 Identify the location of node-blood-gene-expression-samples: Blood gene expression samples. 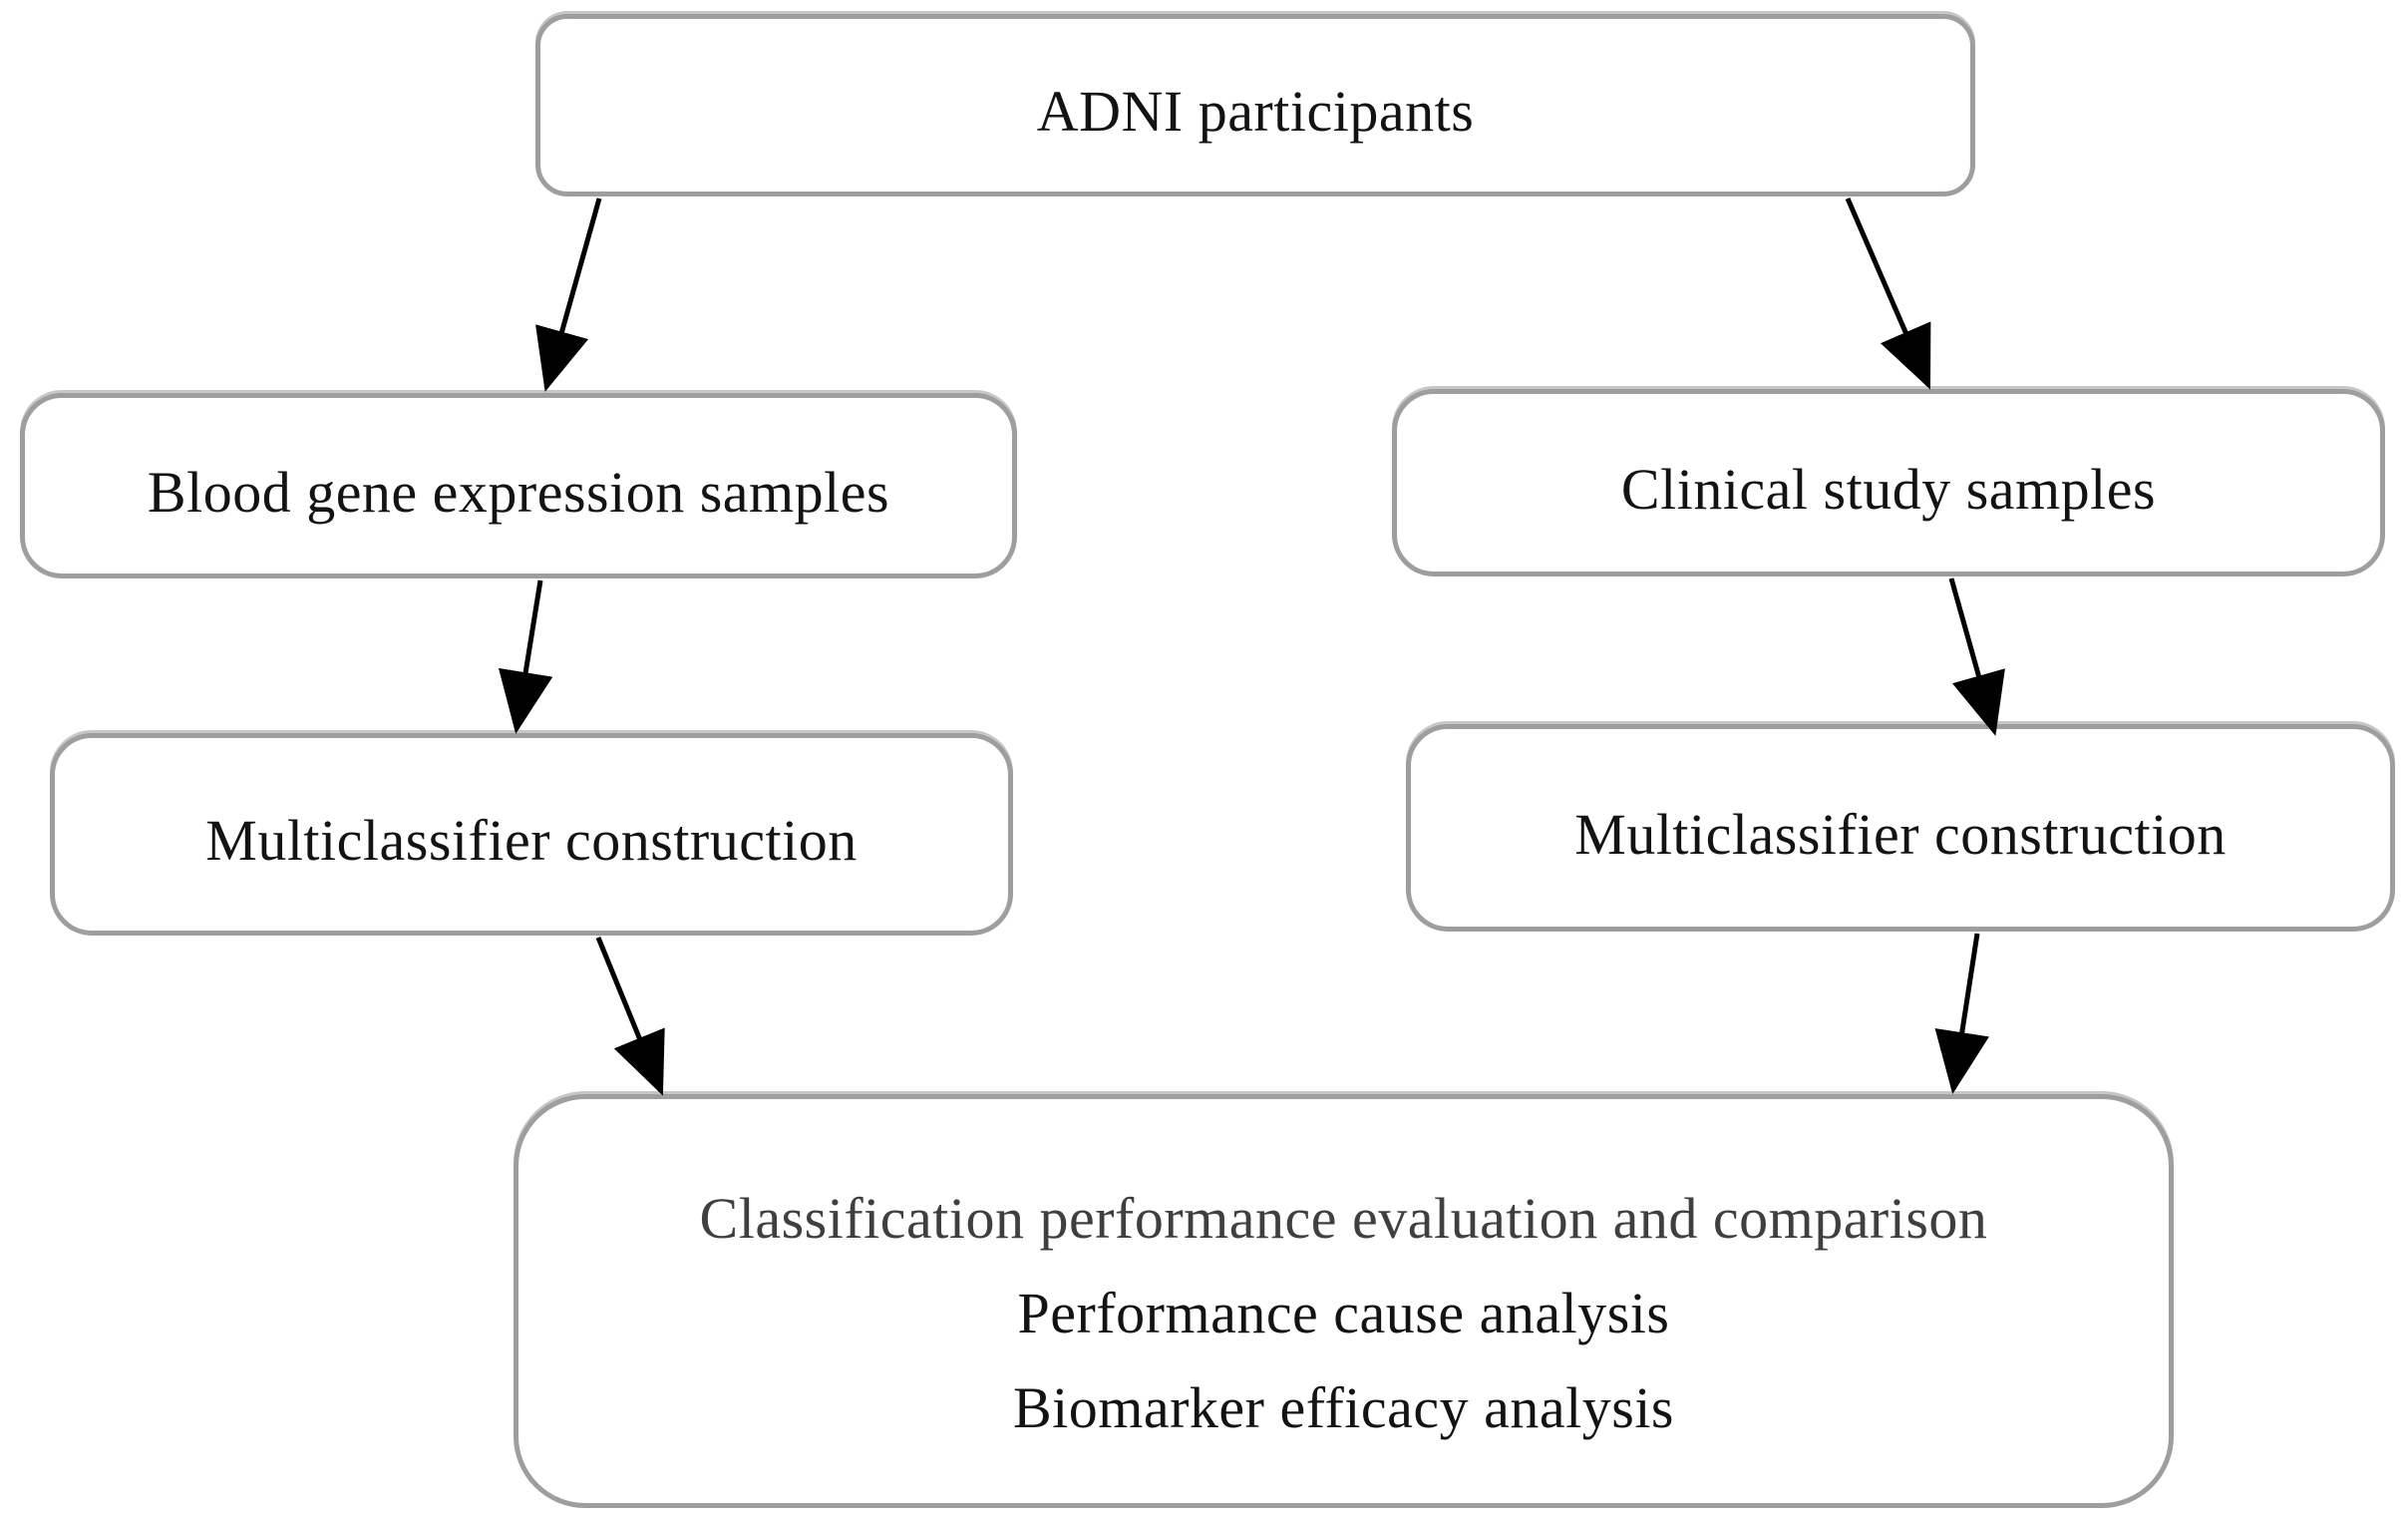
(518, 486).